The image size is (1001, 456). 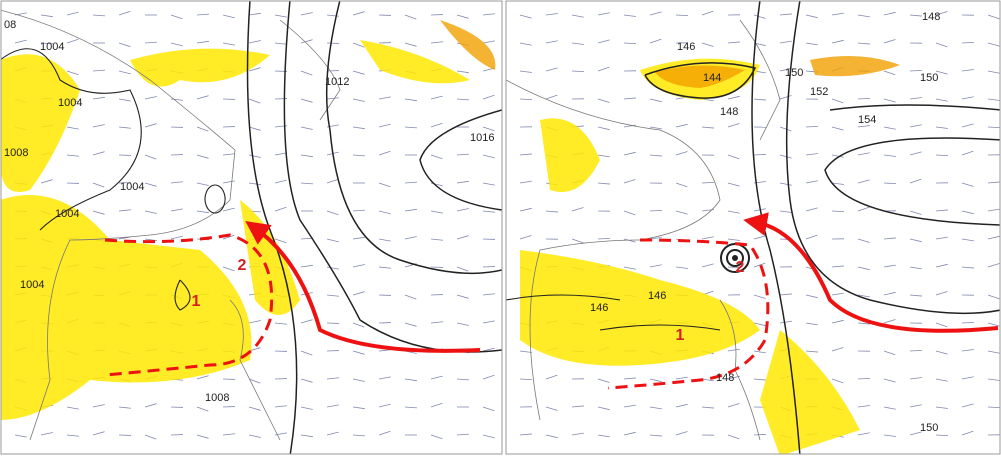 I want to click on dashed-region, so click(x=189, y=305).